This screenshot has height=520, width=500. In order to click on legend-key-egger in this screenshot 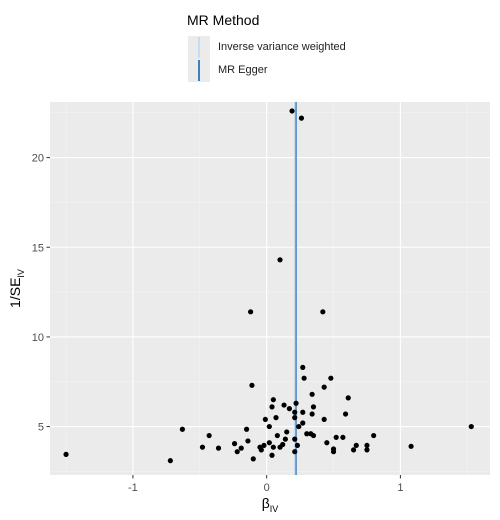, I will do `click(199, 70)`.